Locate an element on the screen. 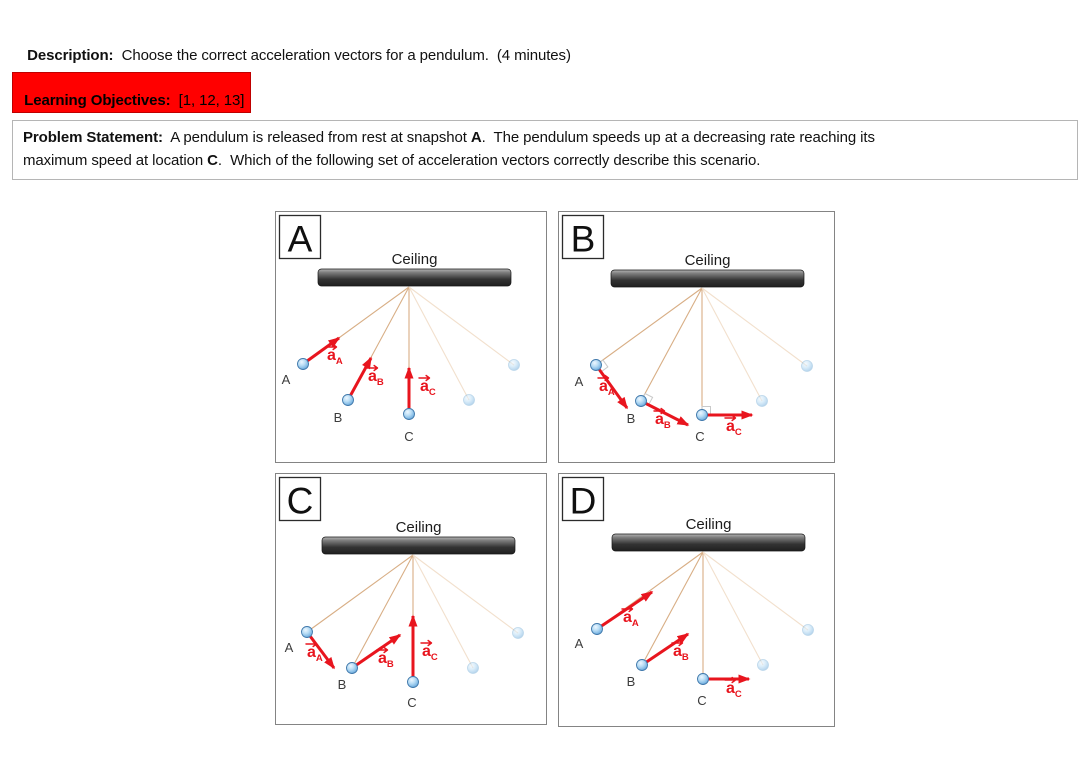 The image size is (1088, 768). pendulum-diagram-C: Ceiling A B CaA aB aC C is located at coordinates (401, 593).